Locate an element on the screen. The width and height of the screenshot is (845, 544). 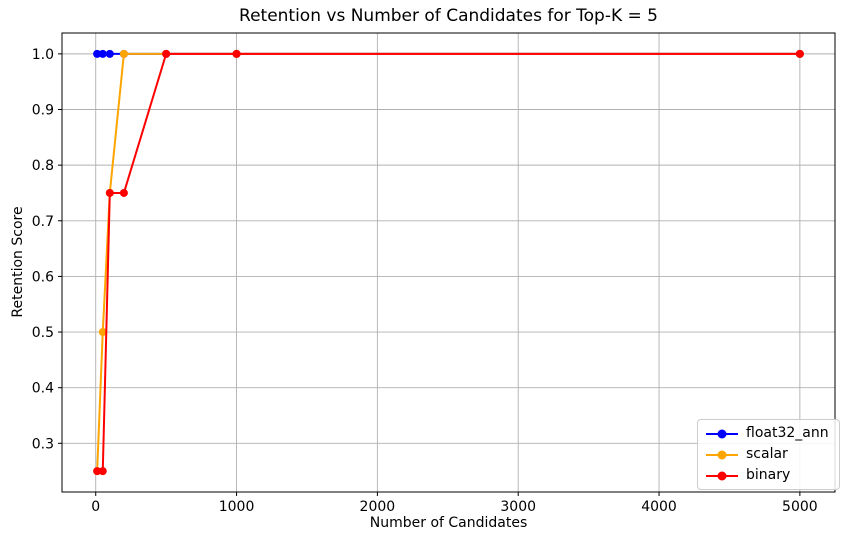
y-tick-label-0.7: 0.7 is located at coordinates (43, 222).